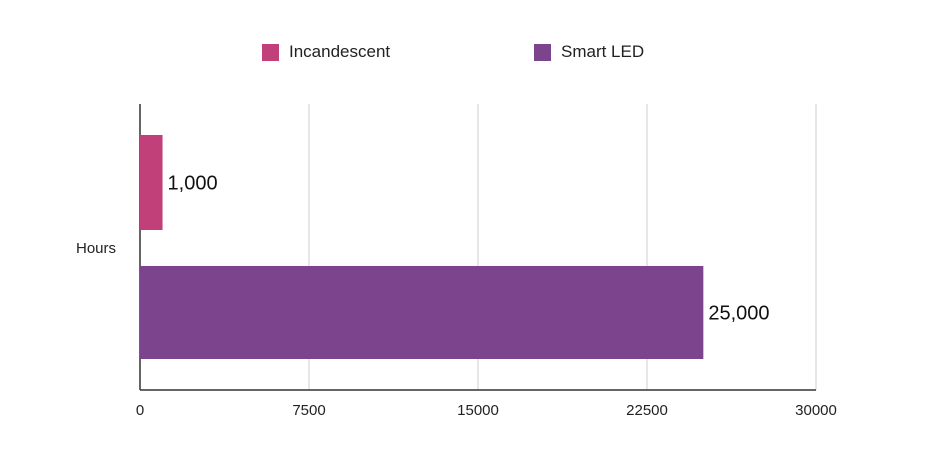  What do you see at coordinates (542, 52) in the screenshot?
I see `legend-swatch-smart-led` at bounding box center [542, 52].